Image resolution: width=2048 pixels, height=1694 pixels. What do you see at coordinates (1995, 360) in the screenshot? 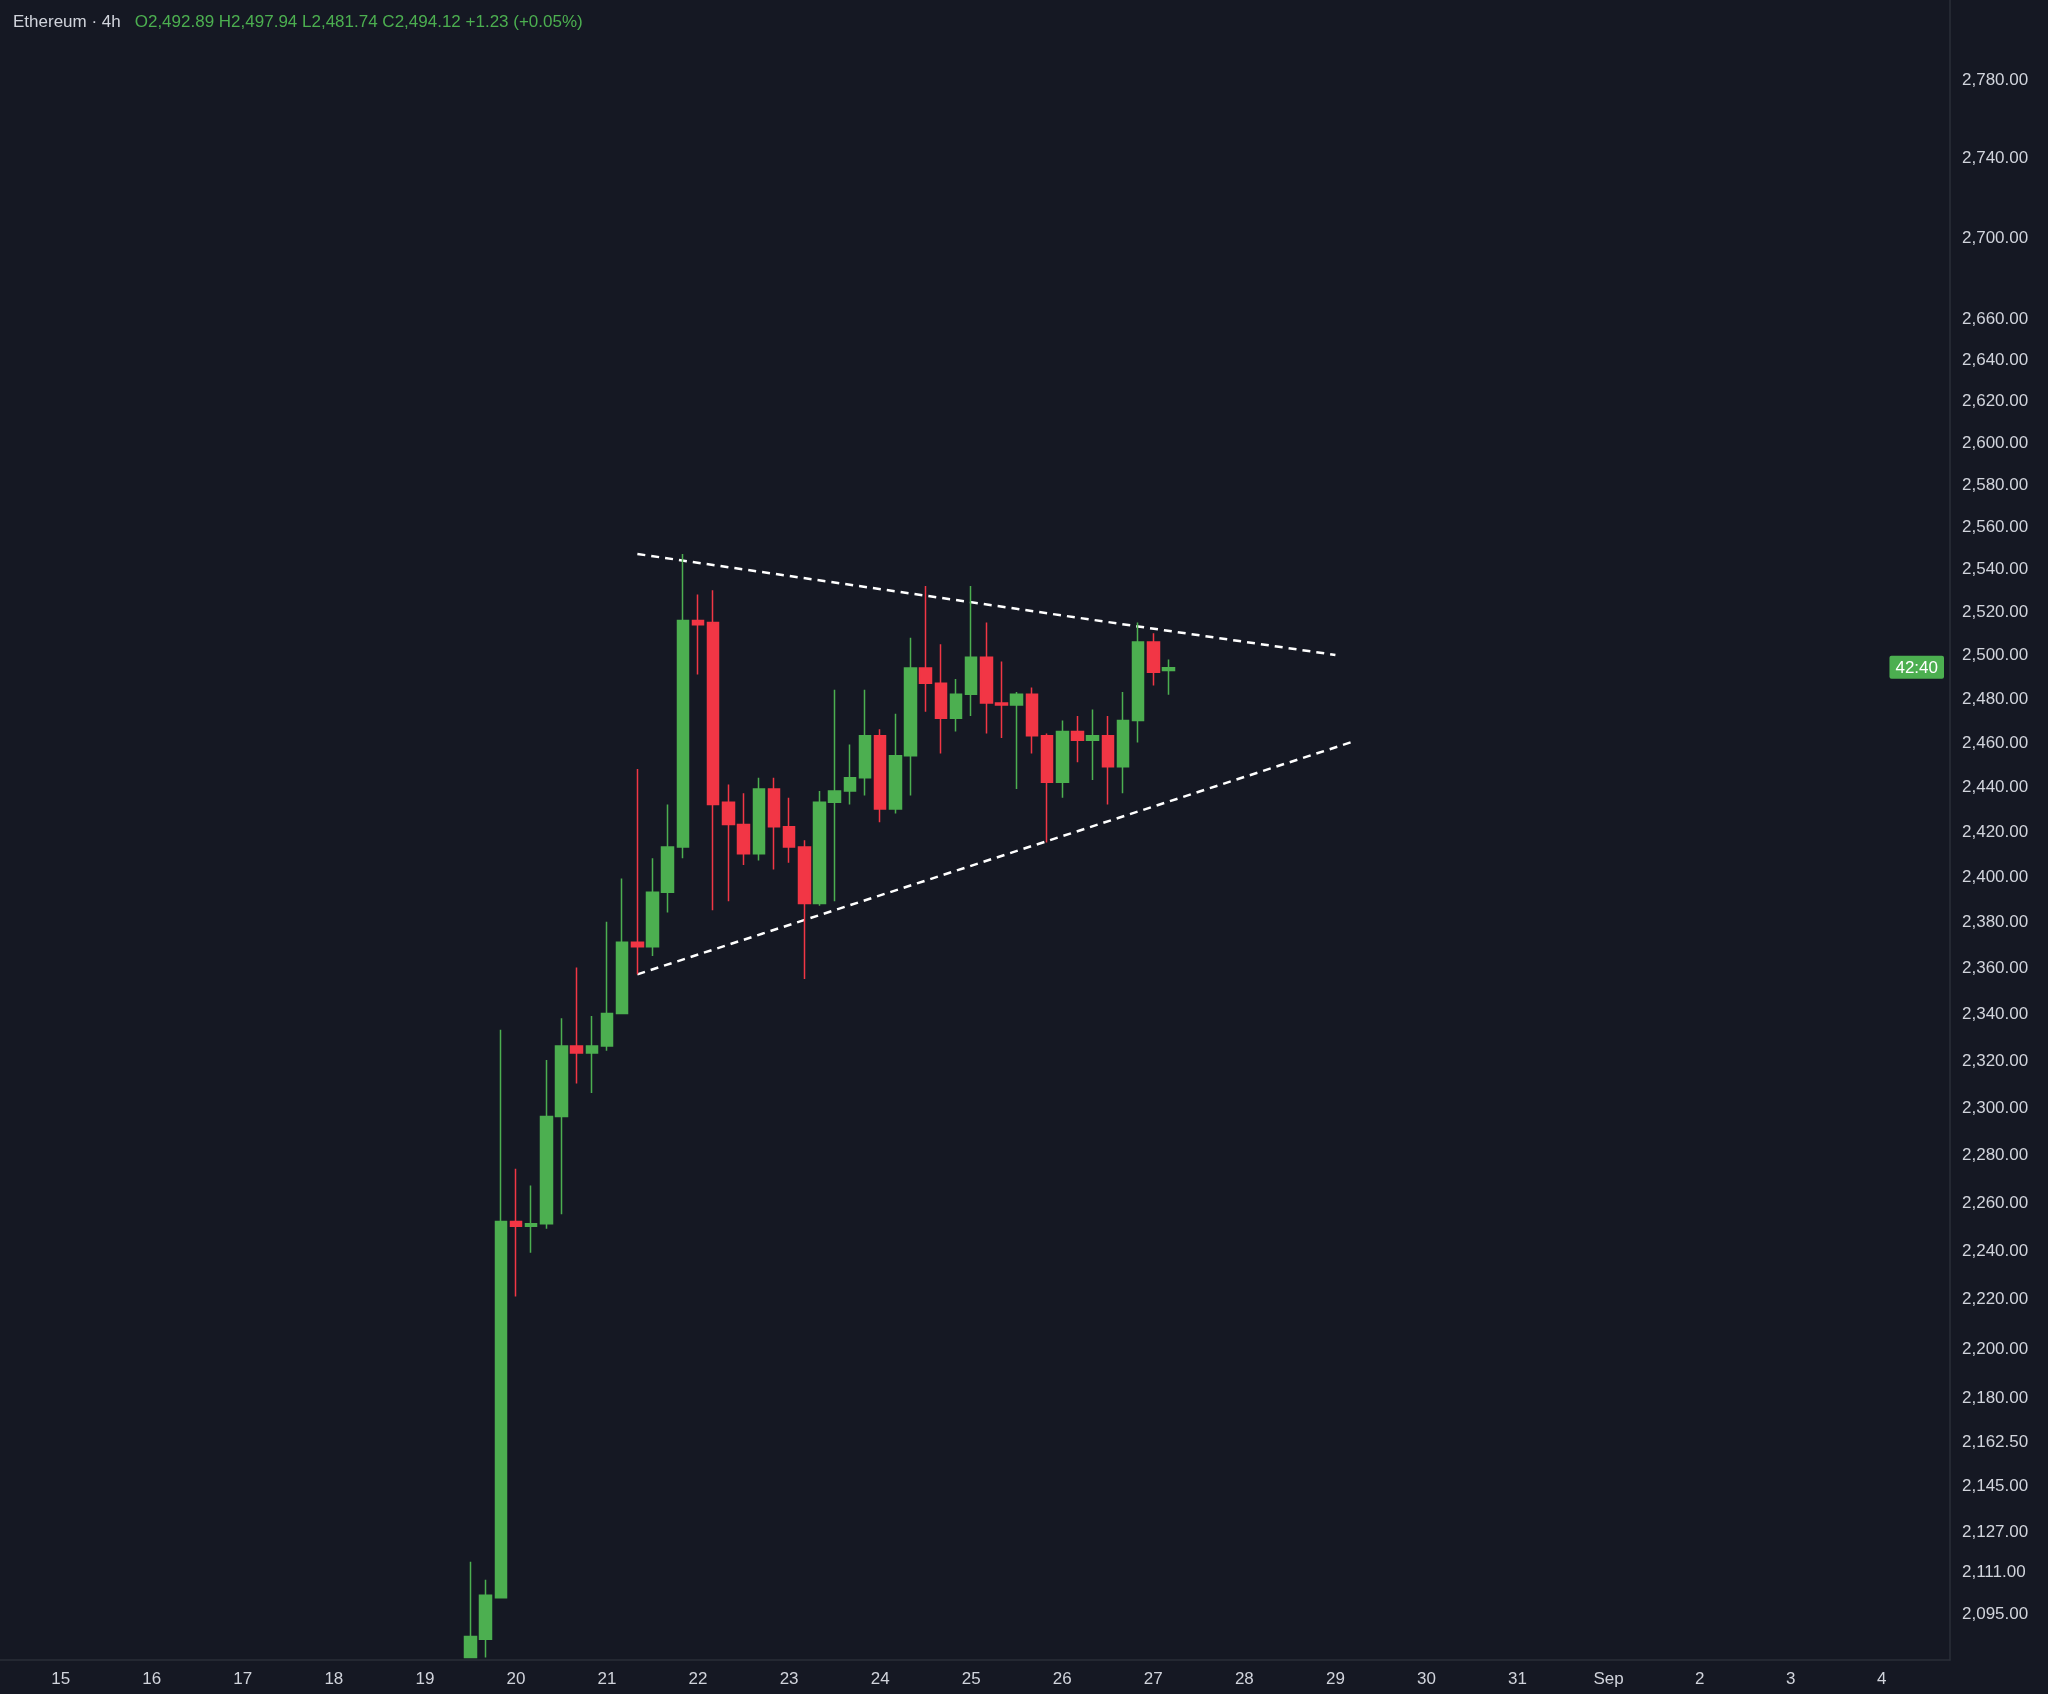
I see `y-tick-label: 2,640.00` at bounding box center [1995, 360].